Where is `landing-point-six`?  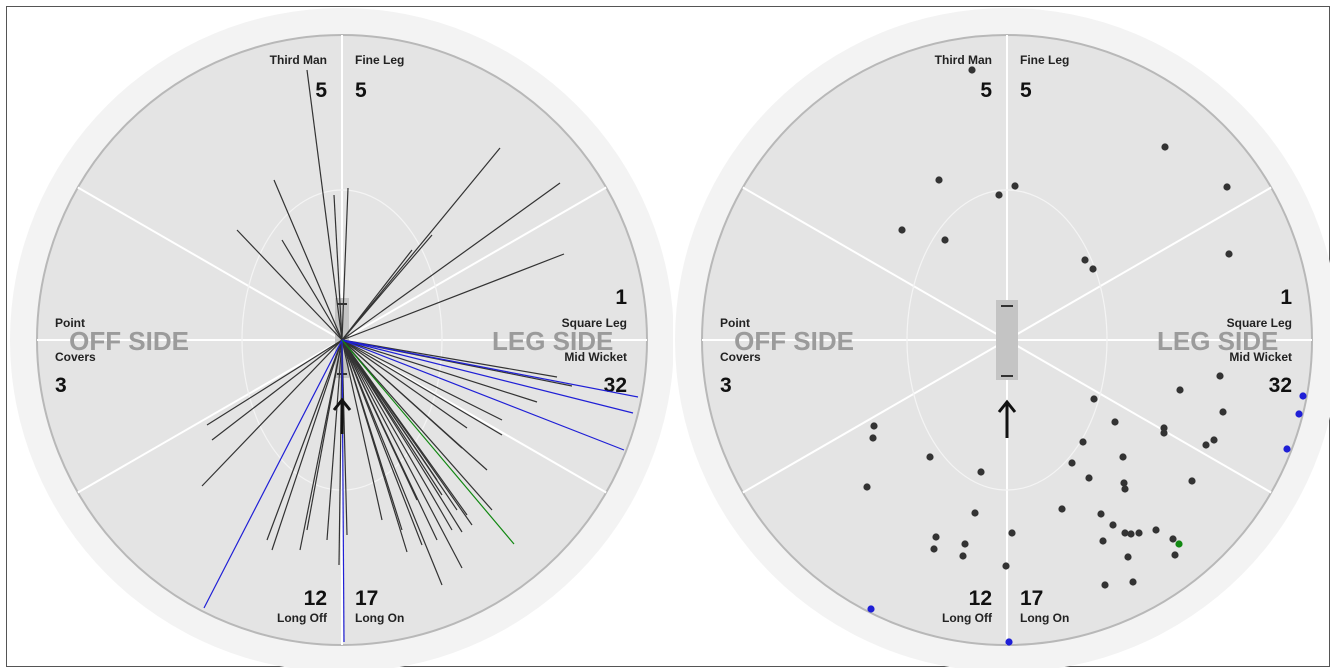 landing-point-six is located at coordinates (1179, 544).